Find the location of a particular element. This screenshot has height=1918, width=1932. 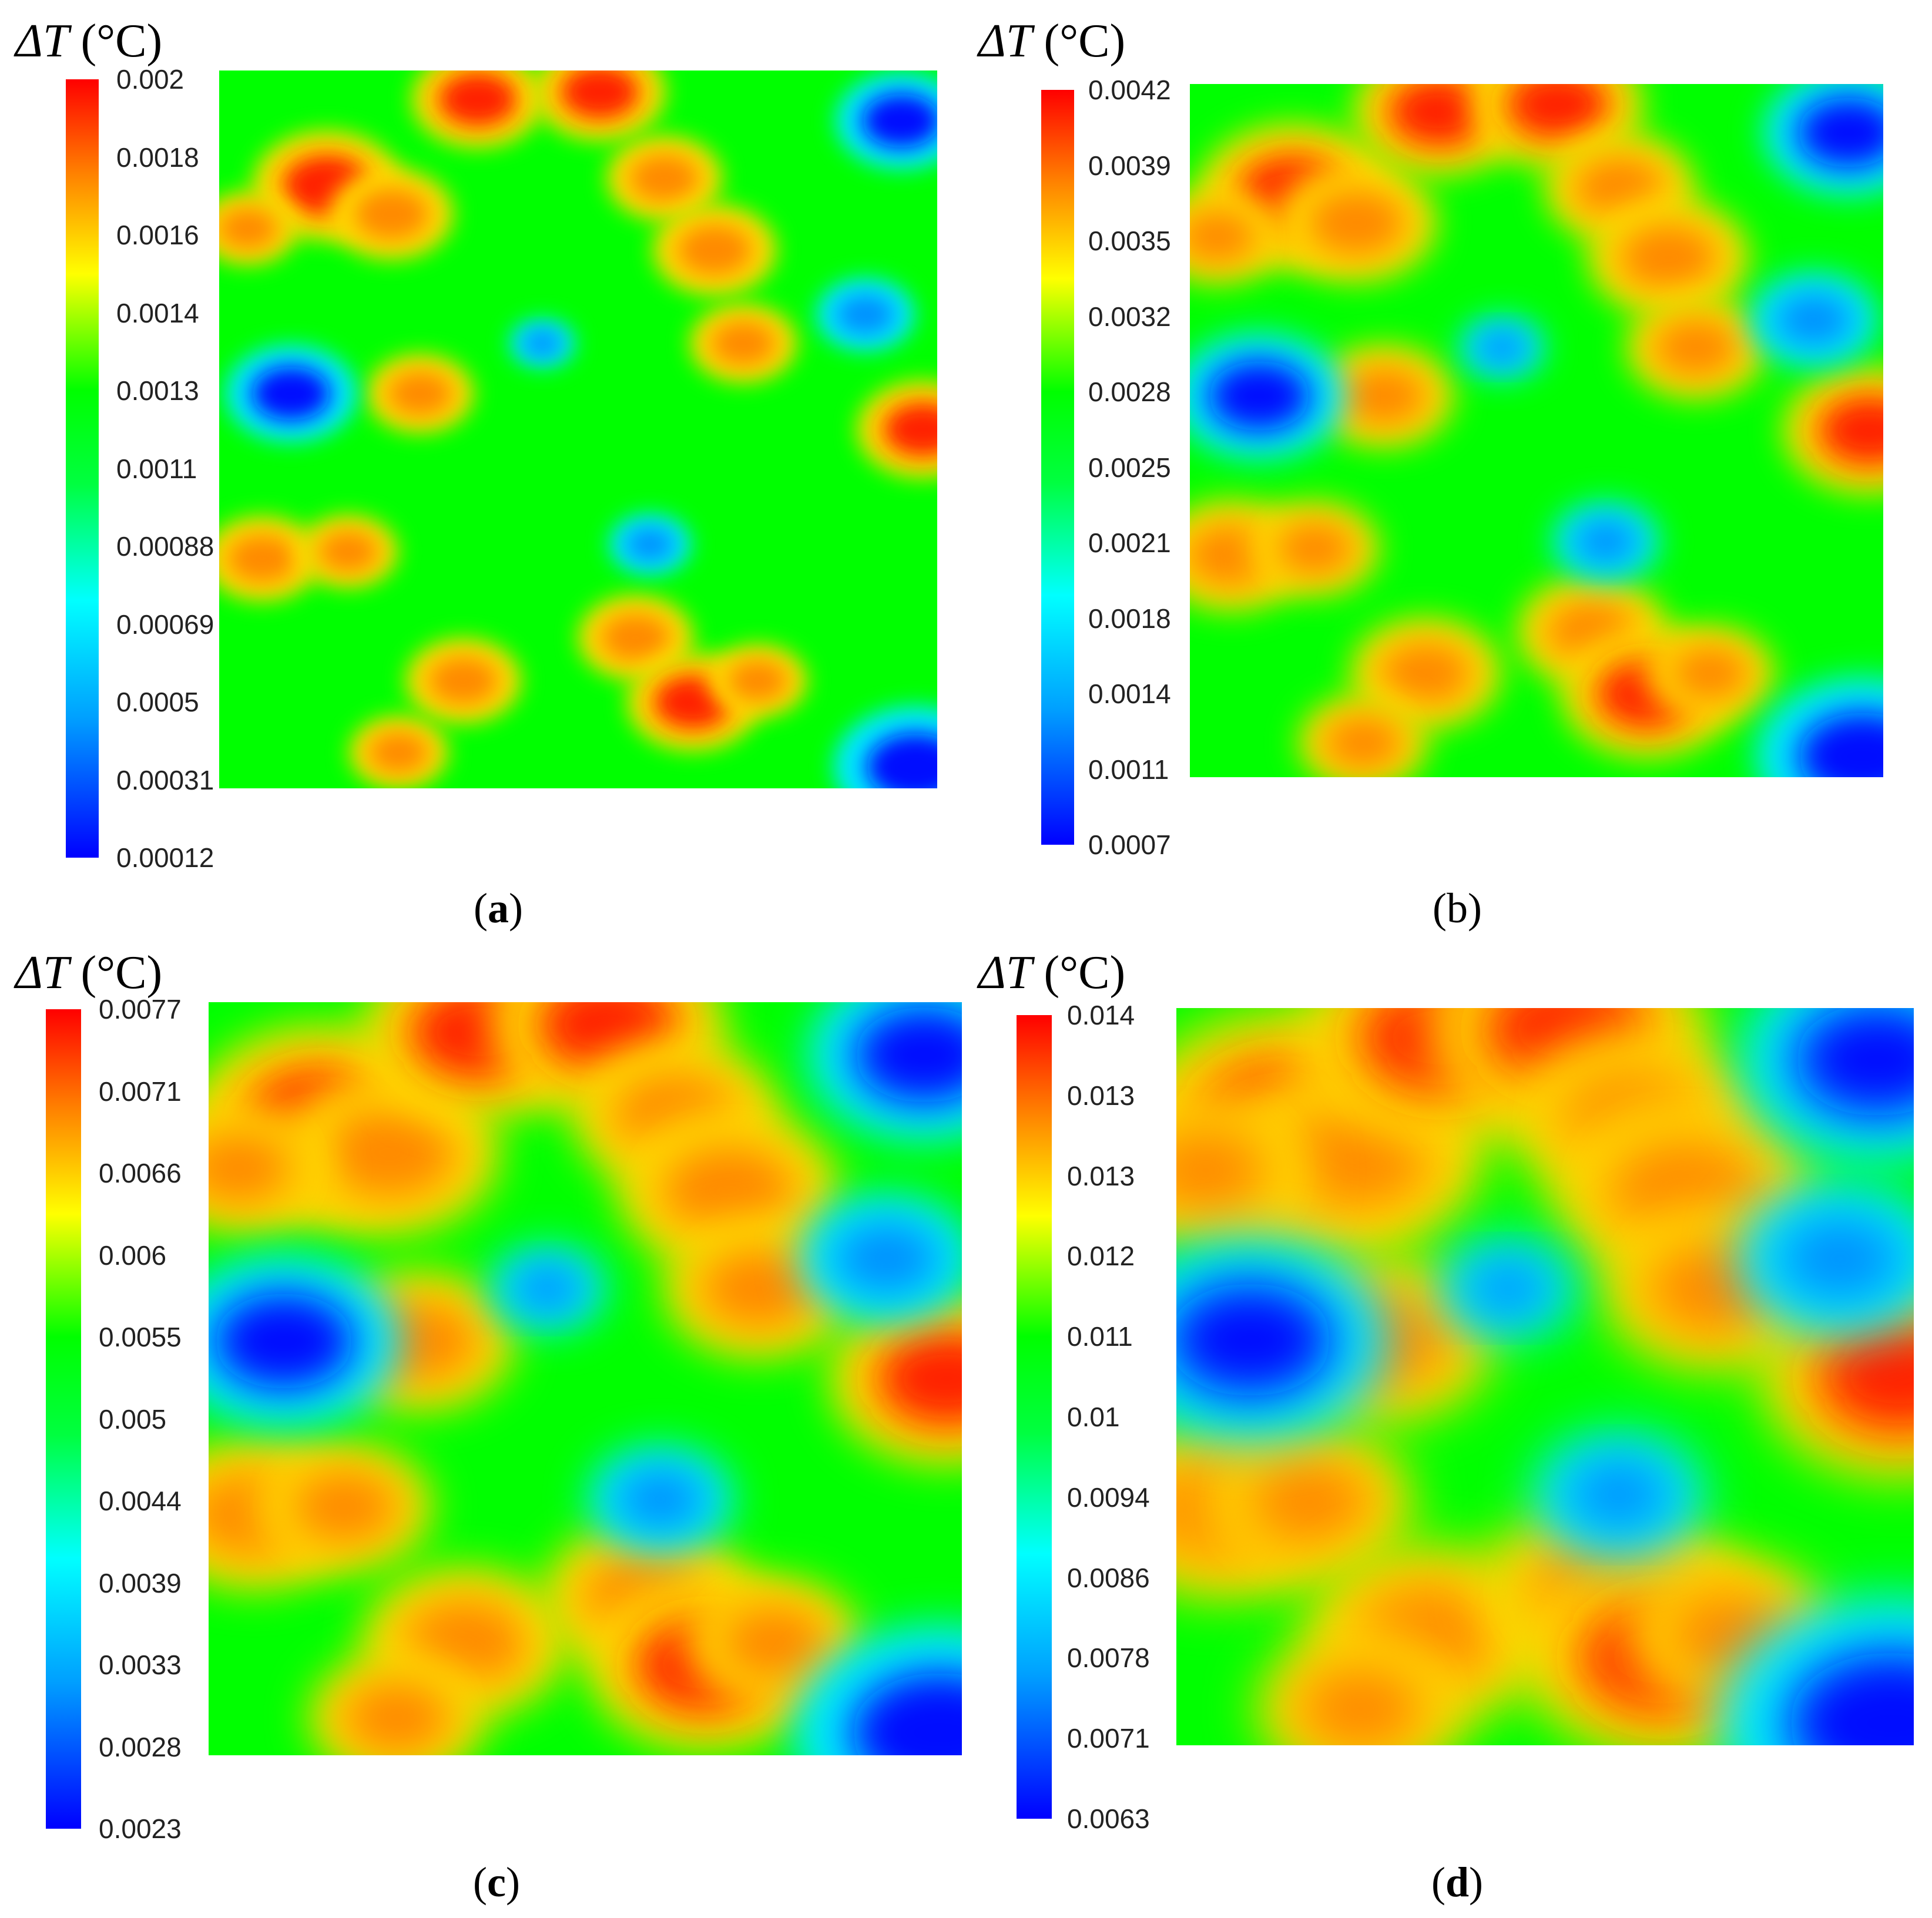

colorbar-tick-label: 0.013 is located at coordinates (1101, 1095).